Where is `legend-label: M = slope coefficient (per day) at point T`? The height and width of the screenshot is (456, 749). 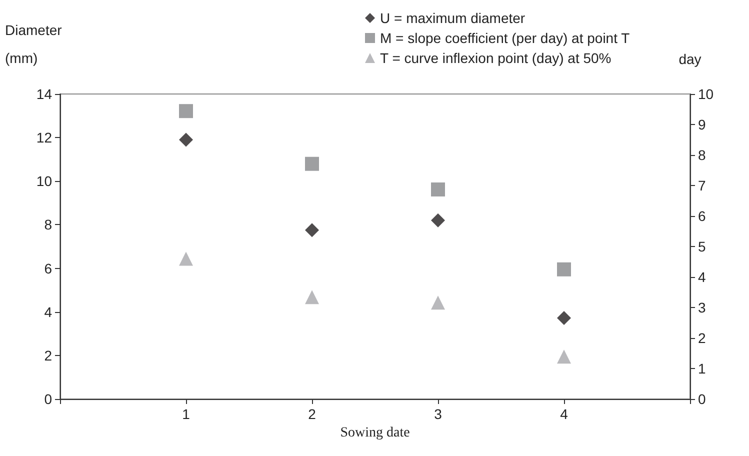 legend-label: M = slope coefficient (per day) at point T is located at coordinates (505, 38).